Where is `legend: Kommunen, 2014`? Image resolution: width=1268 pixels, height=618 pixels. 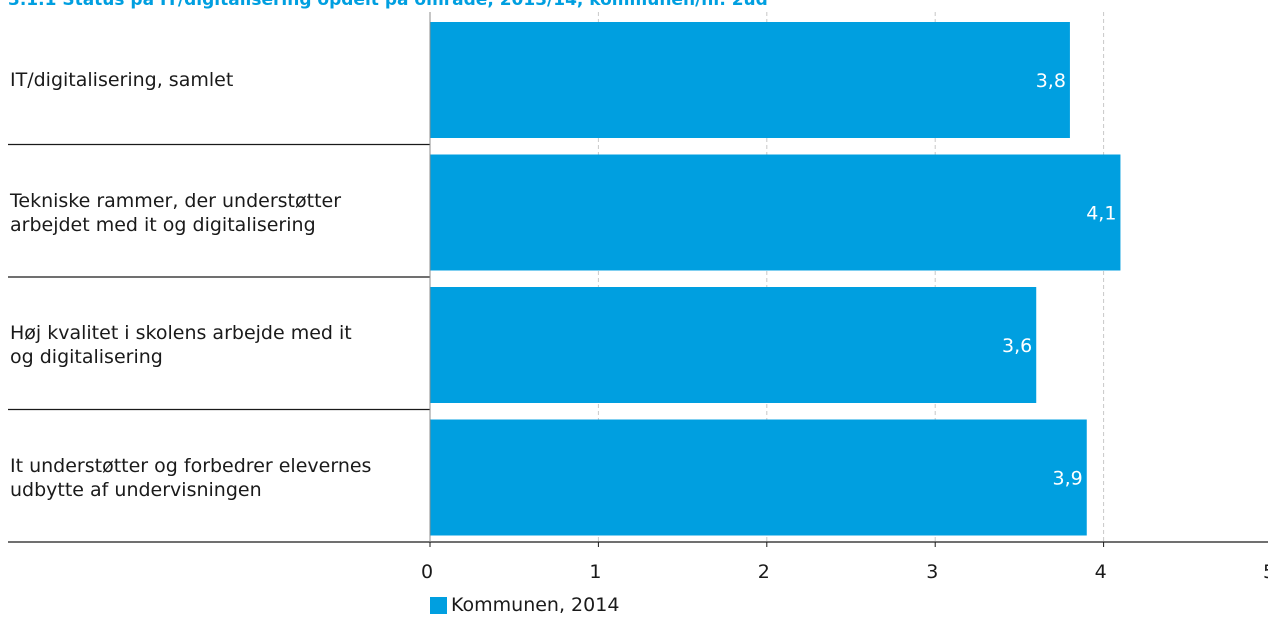 legend: Kommunen, 2014 is located at coordinates (524, 605).